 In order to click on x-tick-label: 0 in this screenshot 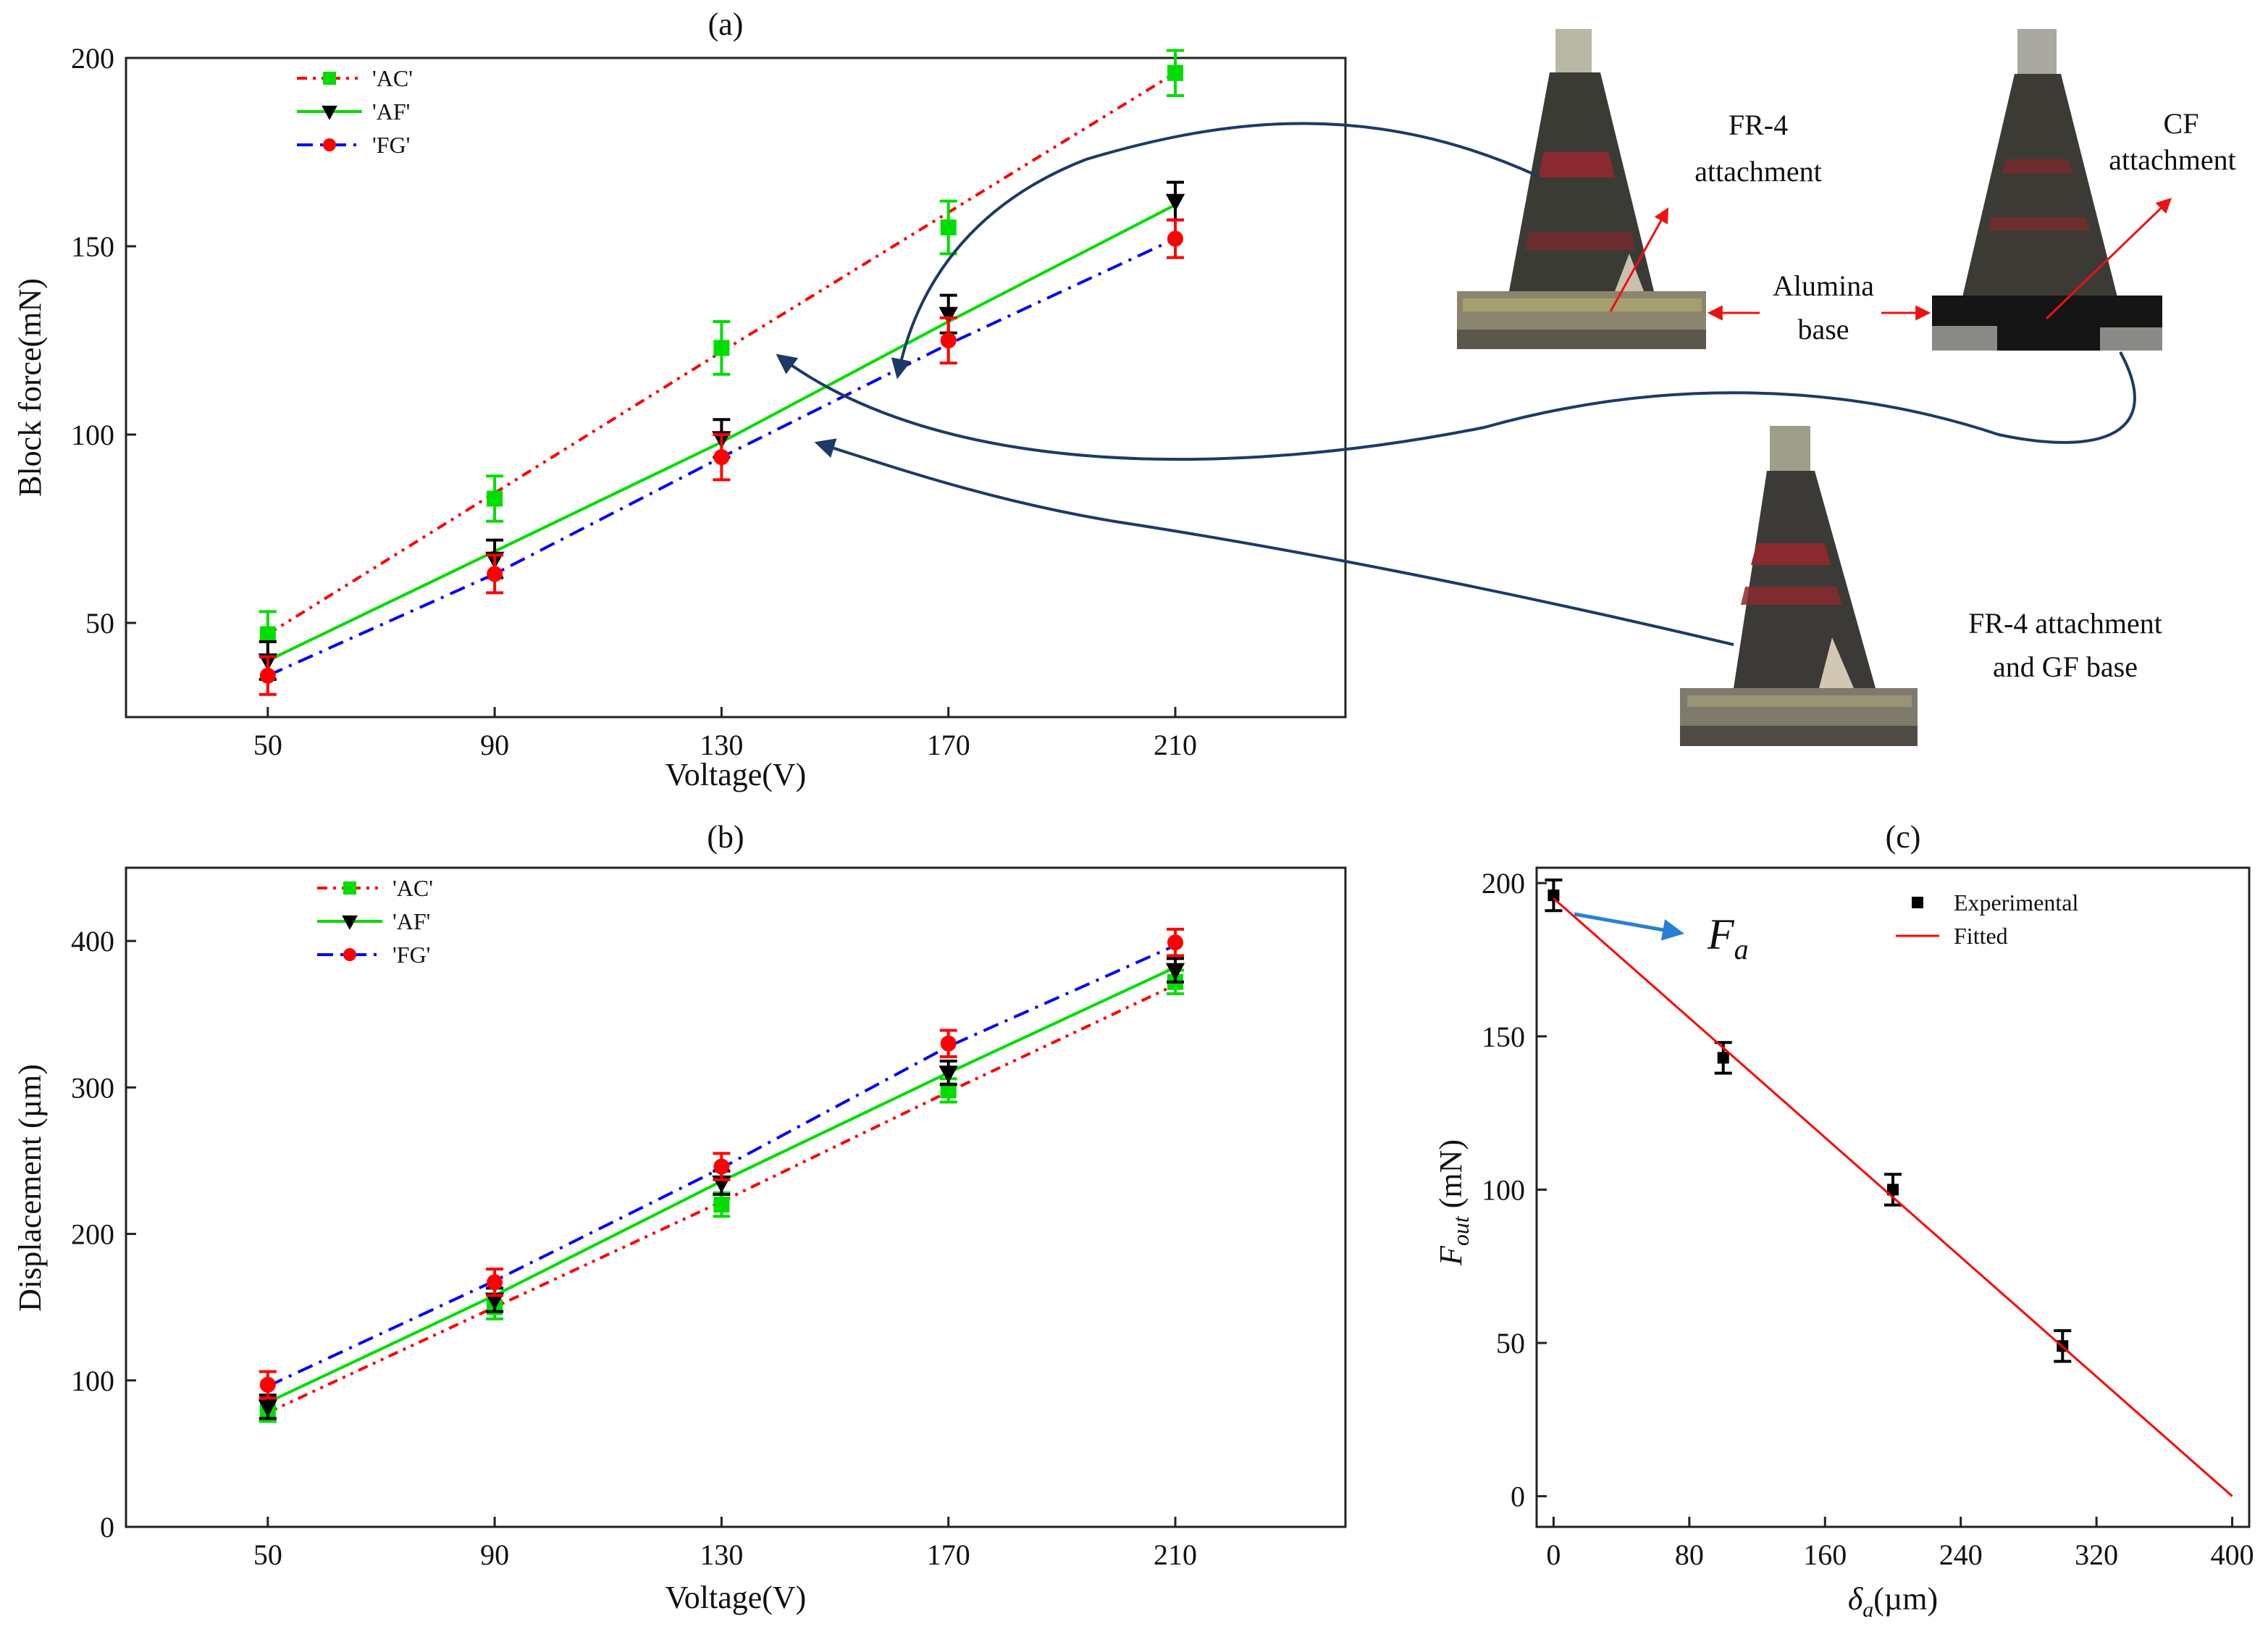, I will do `click(1553, 1554)`.